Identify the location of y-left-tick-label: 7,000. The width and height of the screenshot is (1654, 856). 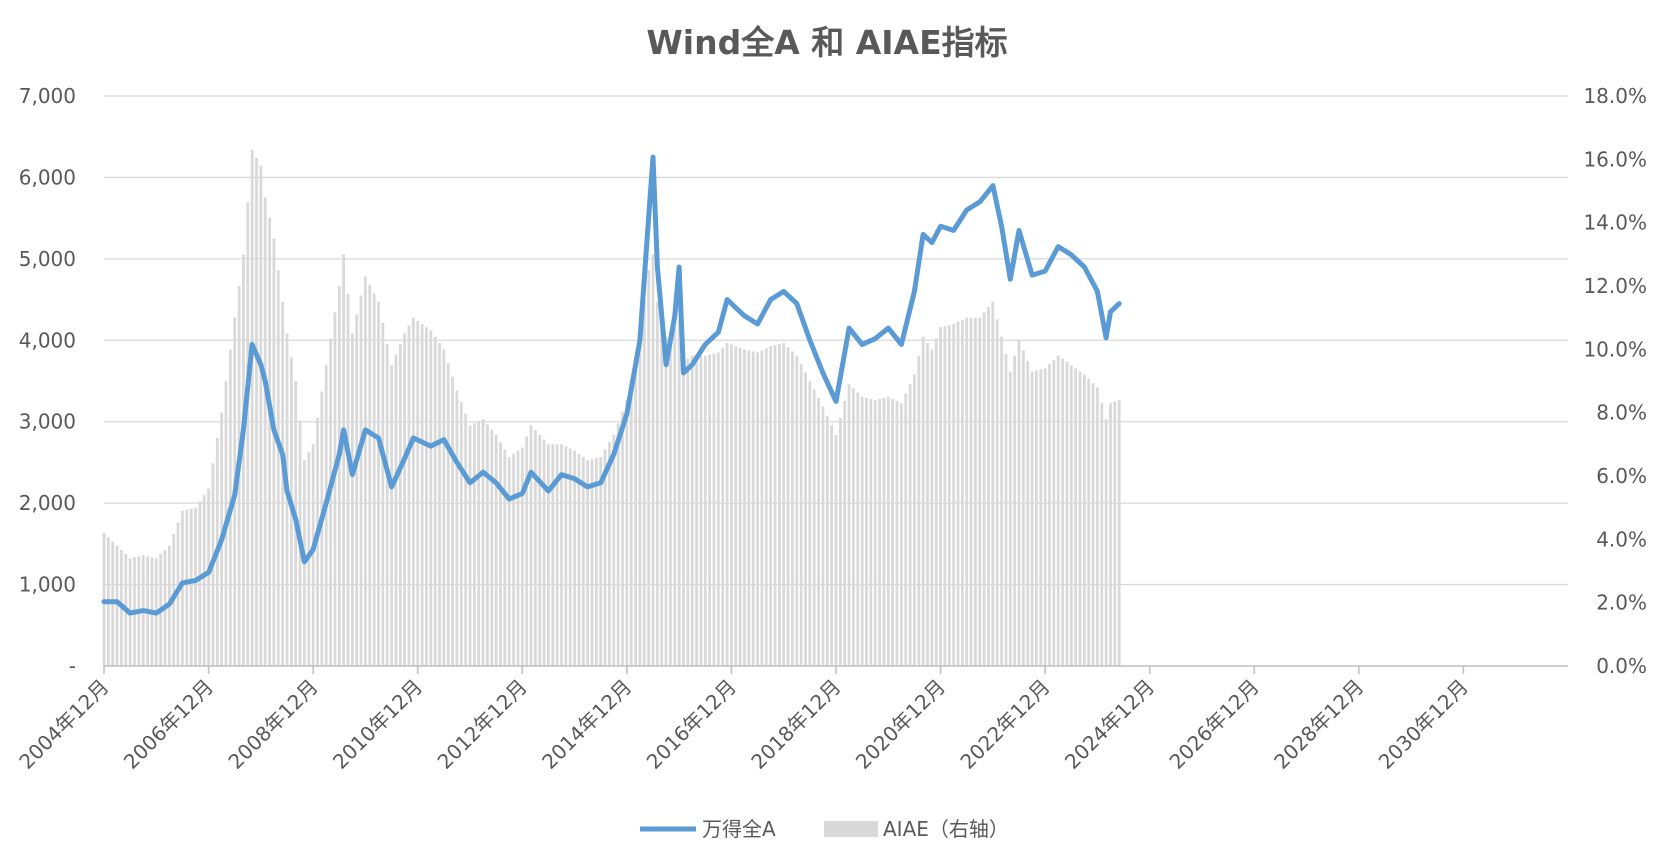
(47, 96).